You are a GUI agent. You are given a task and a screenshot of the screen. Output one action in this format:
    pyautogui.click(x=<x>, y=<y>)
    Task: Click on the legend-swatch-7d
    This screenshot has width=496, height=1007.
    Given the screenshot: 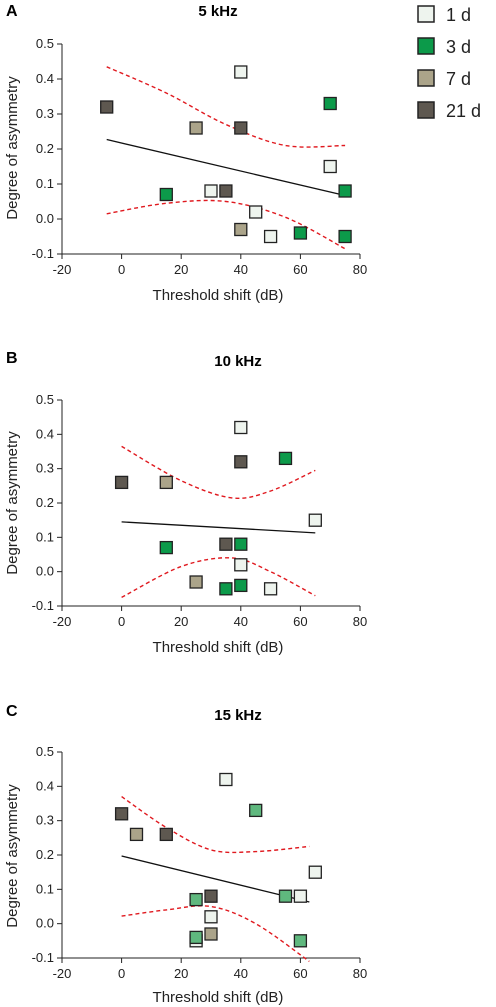 What is the action you would take?
    pyautogui.click(x=426, y=78)
    